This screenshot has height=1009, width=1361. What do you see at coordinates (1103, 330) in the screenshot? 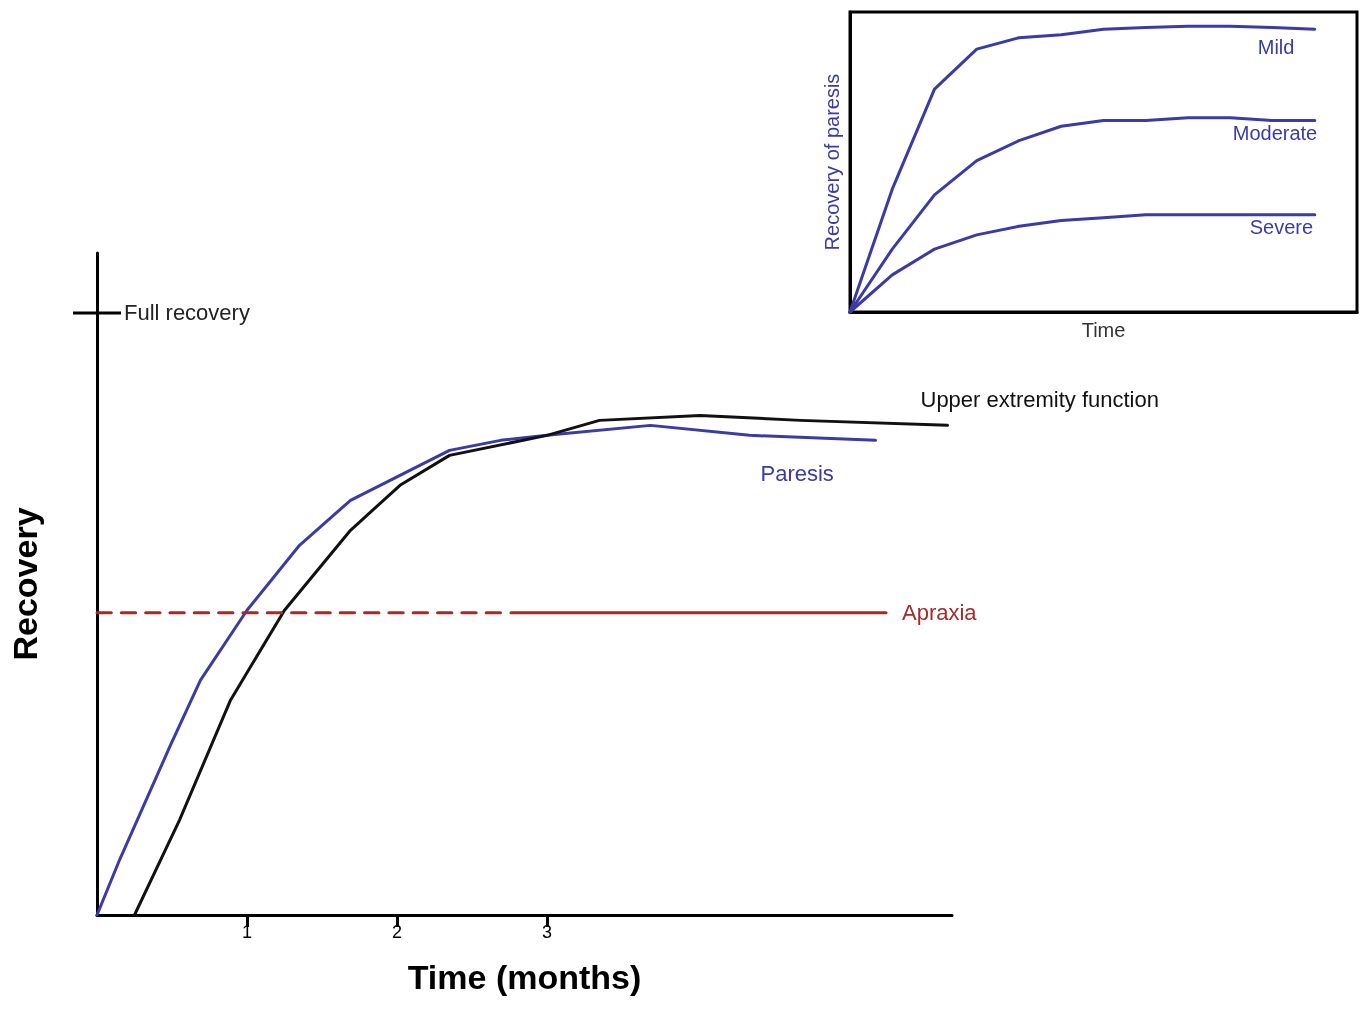
I see `x-axis-title: Time` at bounding box center [1103, 330].